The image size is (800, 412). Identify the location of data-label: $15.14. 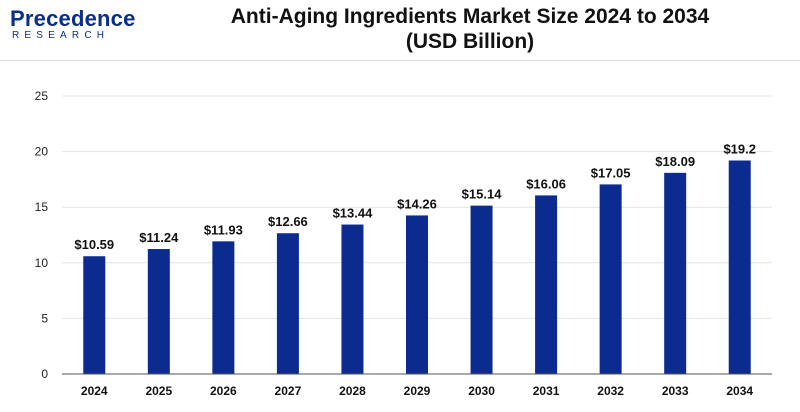
(482, 194).